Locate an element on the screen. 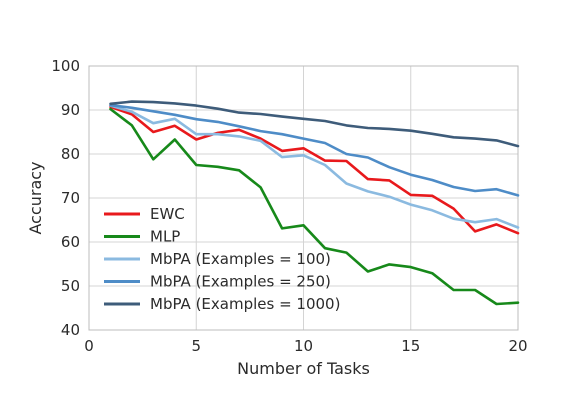 The image size is (583, 402). legend-label: MbPA (Examples = 1000) is located at coordinates (245, 304).